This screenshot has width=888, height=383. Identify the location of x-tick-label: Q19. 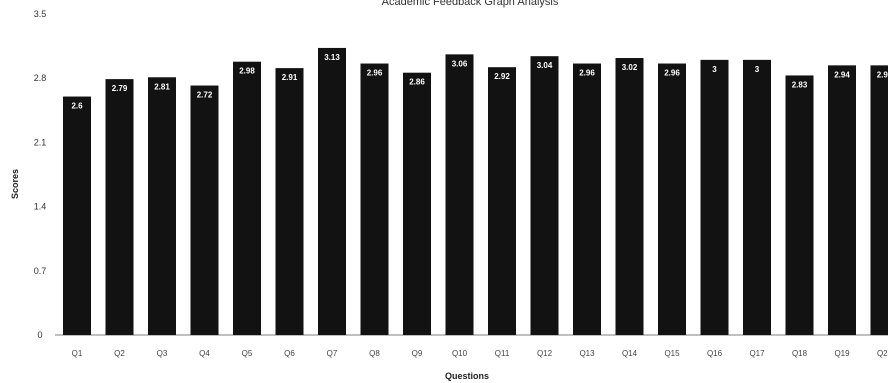
(842, 353).